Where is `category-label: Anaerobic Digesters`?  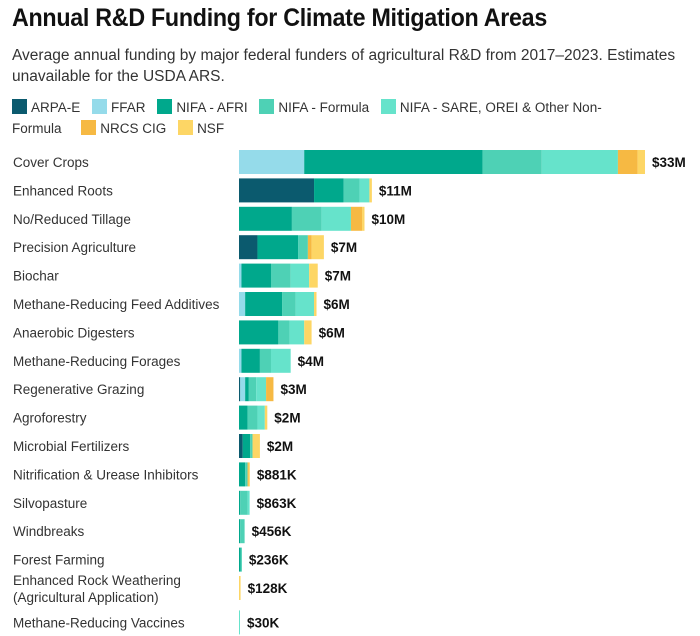 category-label: Anaerobic Digesters is located at coordinates (74, 332).